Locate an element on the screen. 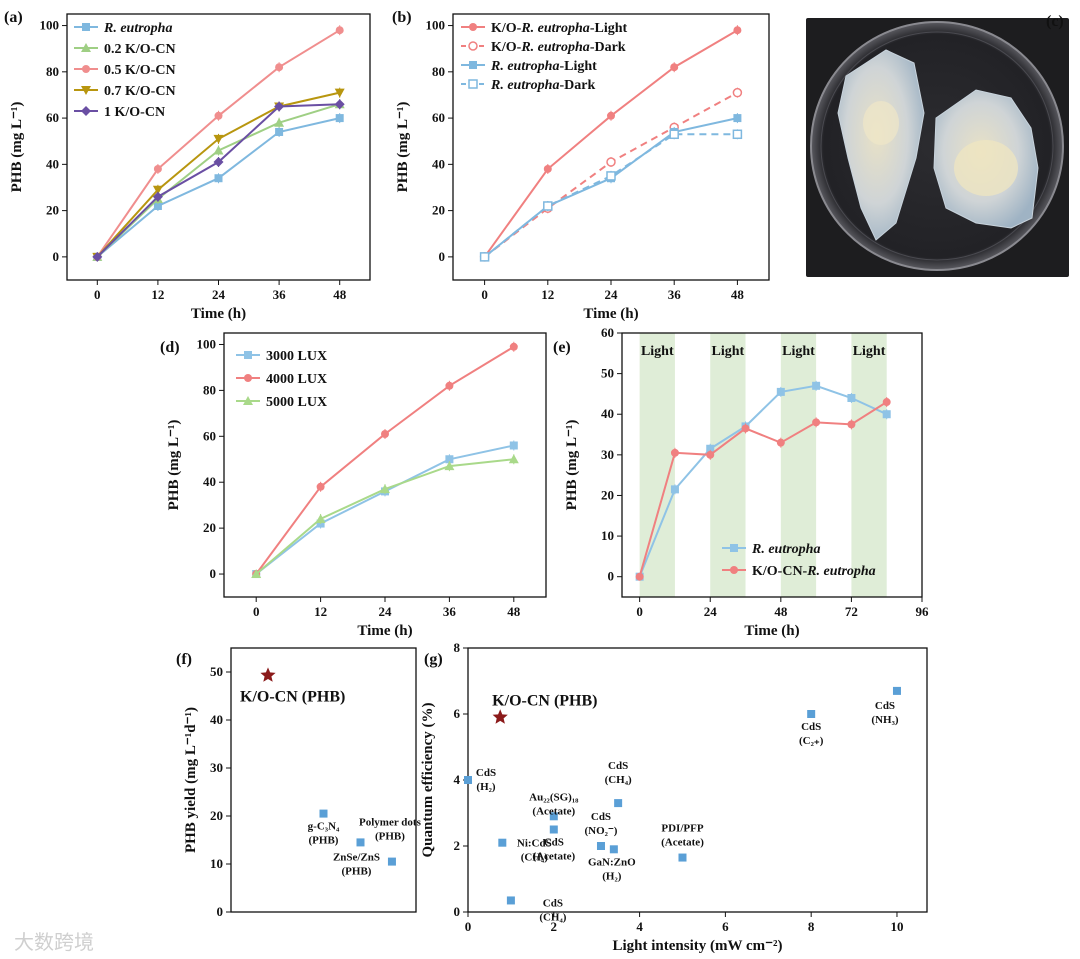 This screenshot has height=959, width=1080. x-tick-label: 12 is located at coordinates (157, 294).